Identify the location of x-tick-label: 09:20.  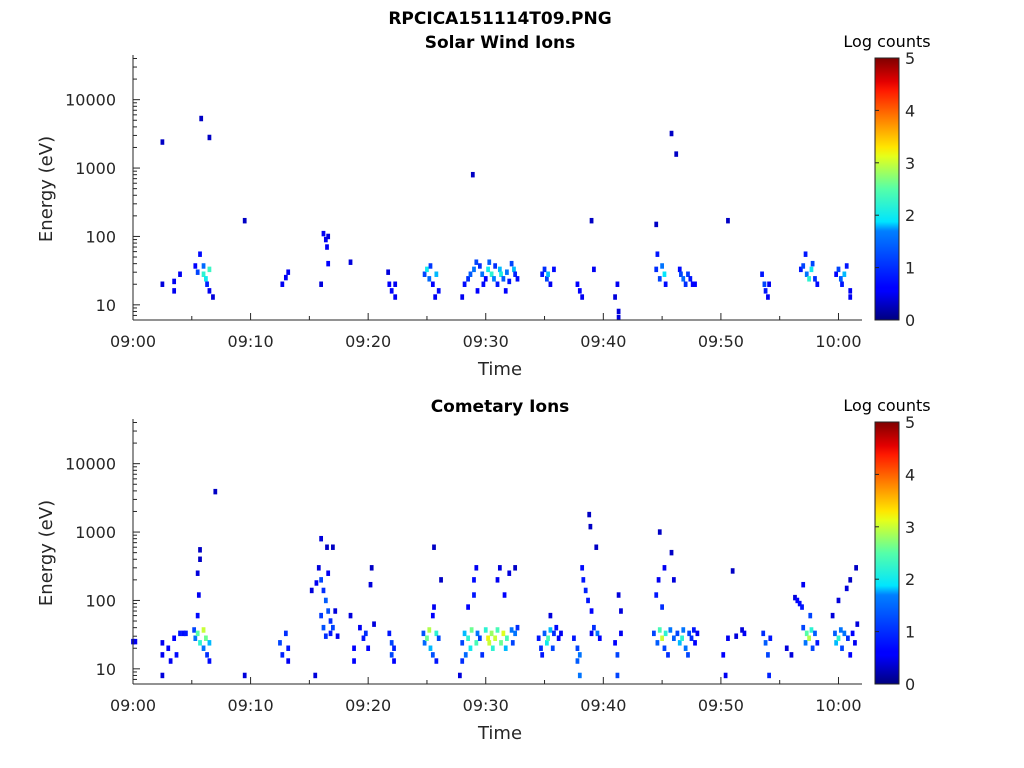
(368, 705).